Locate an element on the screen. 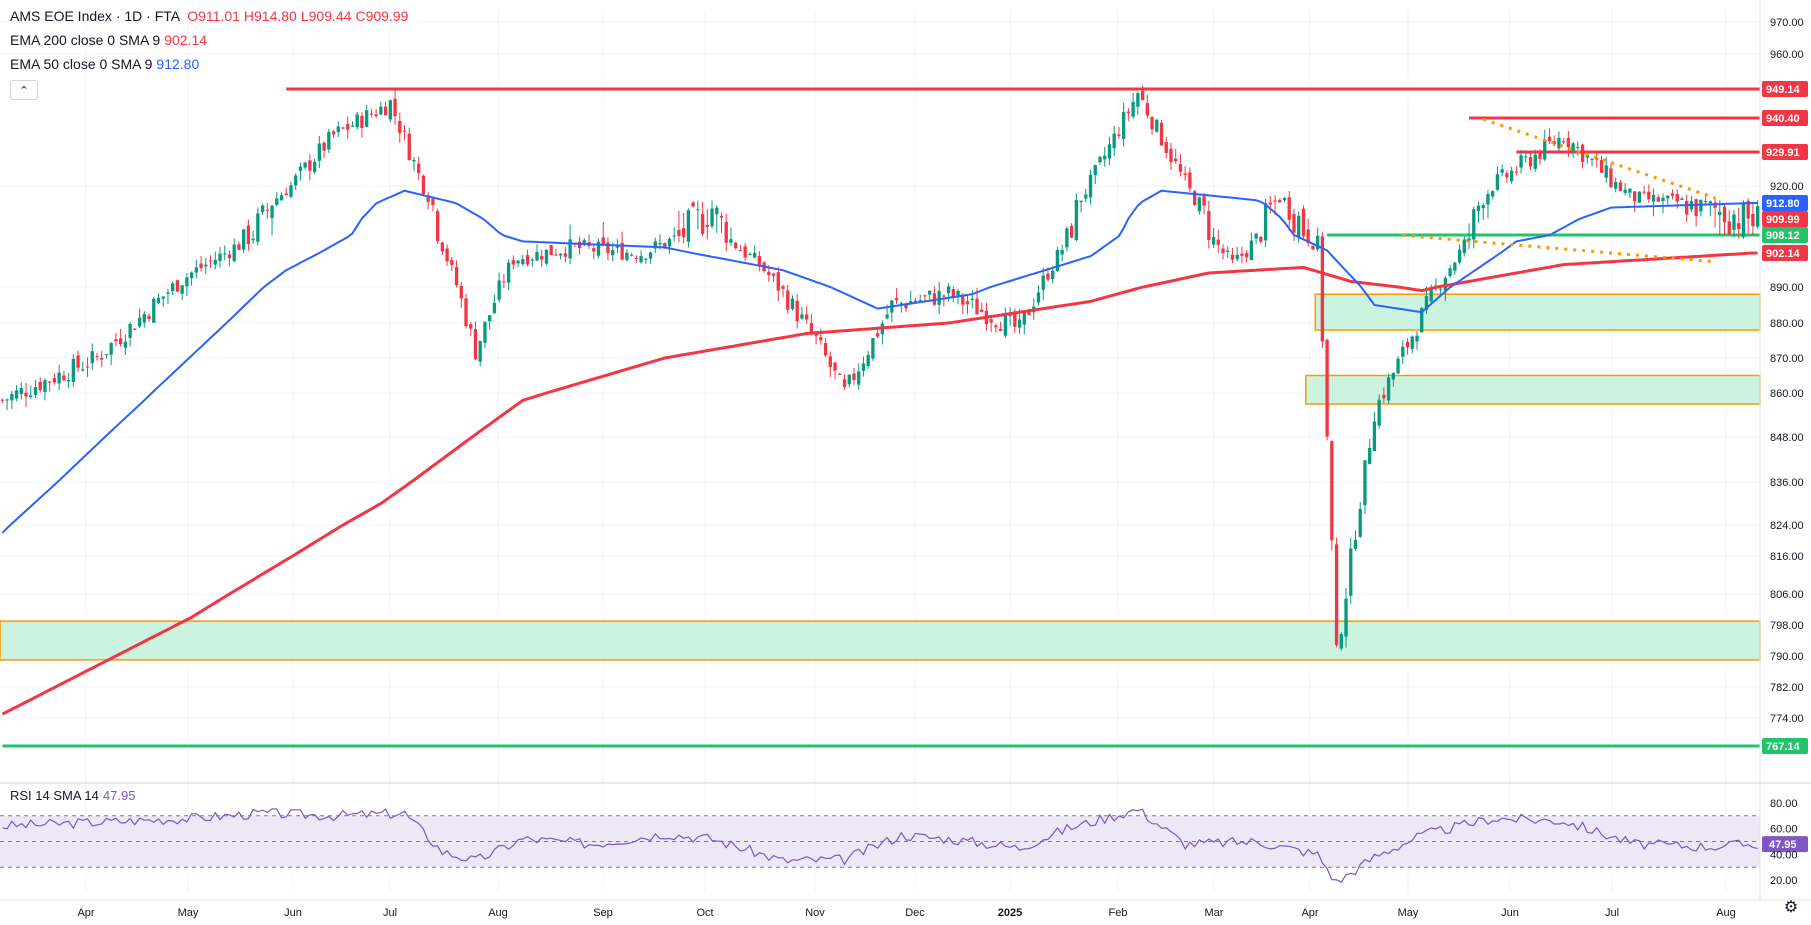  x-tick-label: 2025 is located at coordinates (1010, 913).